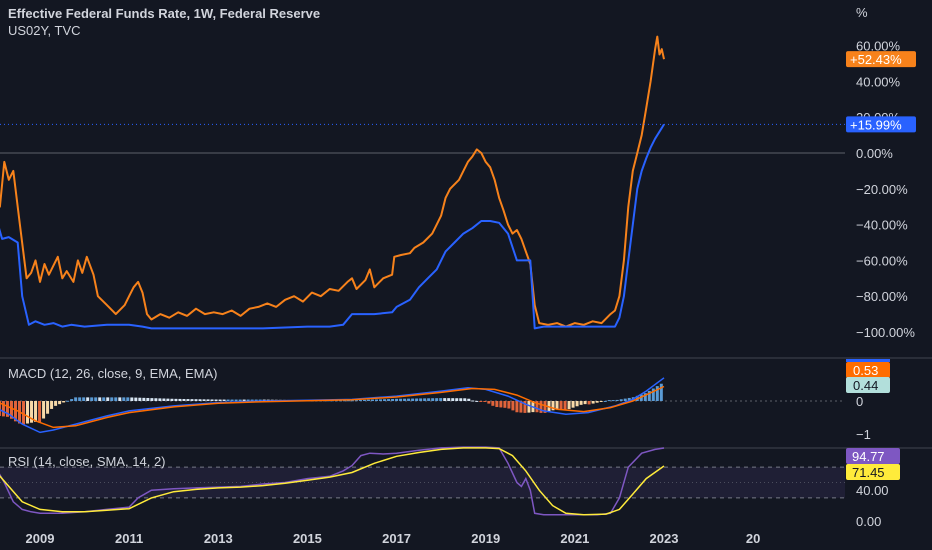 This screenshot has height=550, width=932. Describe the element at coordinates (129, 538) in the screenshot. I see `x-tick-label: 2011` at that location.